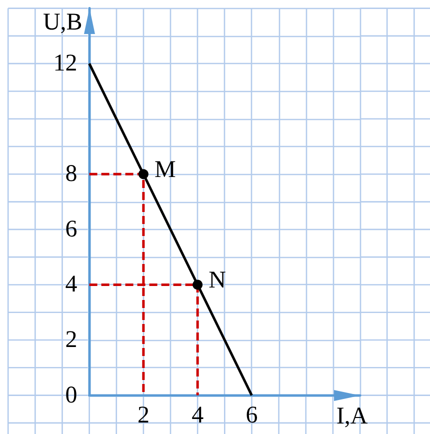 The width and height of the screenshot is (430, 434). Describe the element at coordinates (71, 340) in the screenshot. I see `y-tick-label: 2` at that location.